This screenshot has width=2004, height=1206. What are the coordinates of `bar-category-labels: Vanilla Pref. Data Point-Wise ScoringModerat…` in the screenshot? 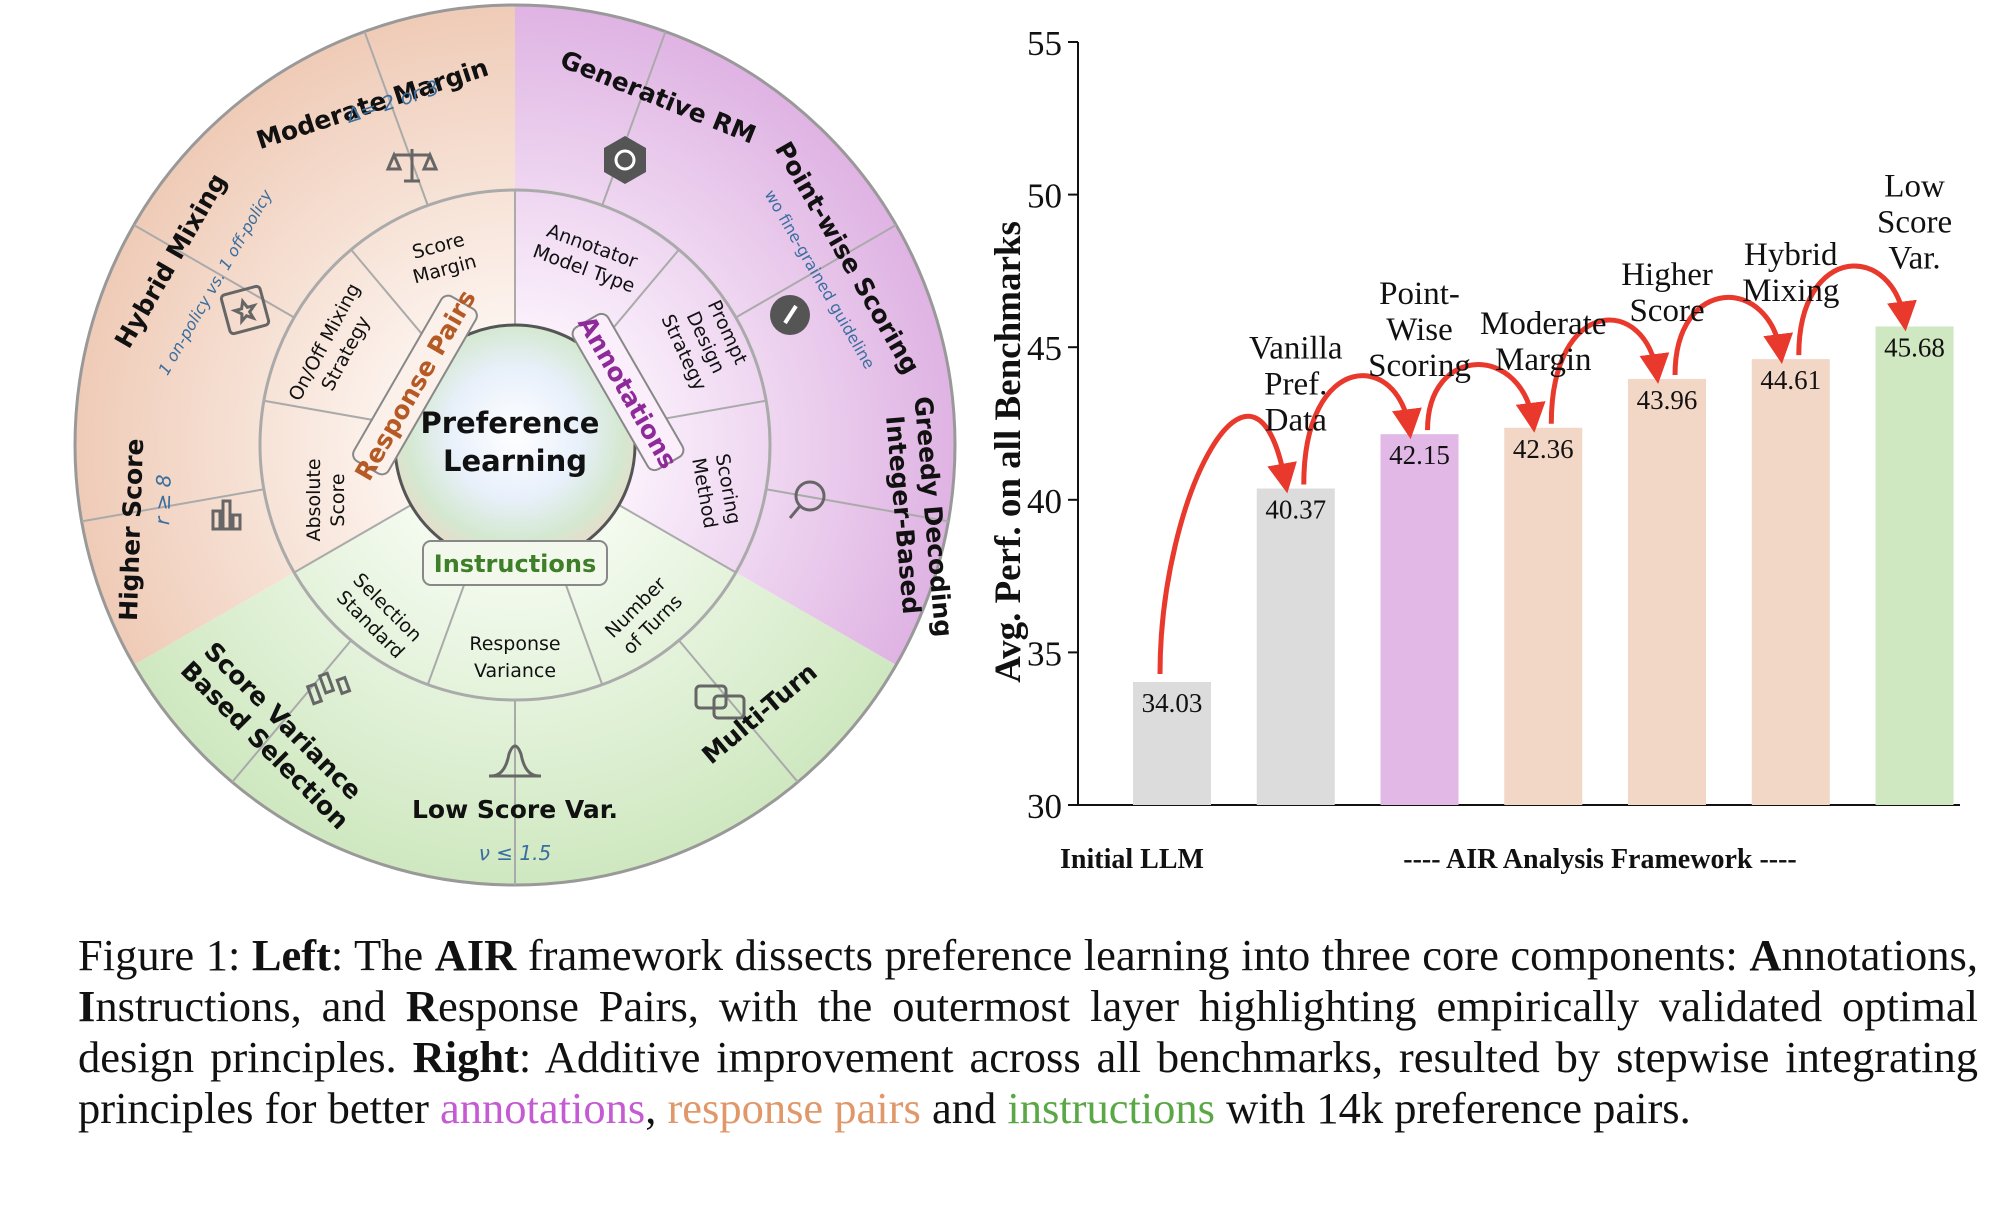 It's located at (1600, 303).